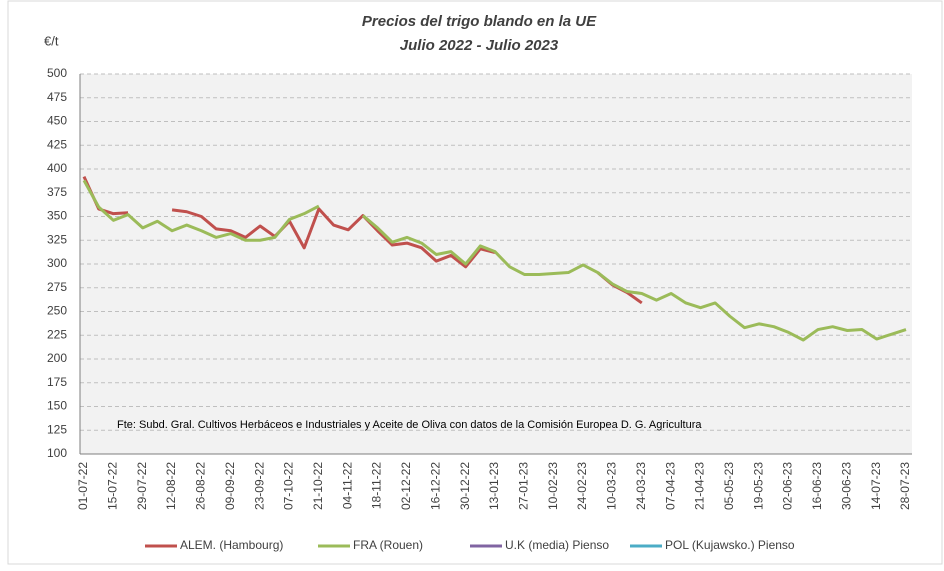 The width and height of the screenshot is (944, 571). Describe the element at coordinates (57, 453) in the screenshot. I see `y-tick-label: 100` at that location.